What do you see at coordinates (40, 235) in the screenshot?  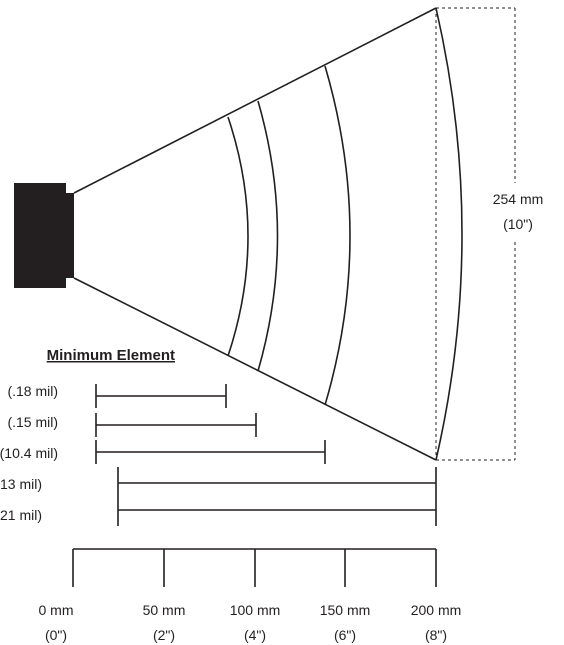 I see `scanner-body` at bounding box center [40, 235].